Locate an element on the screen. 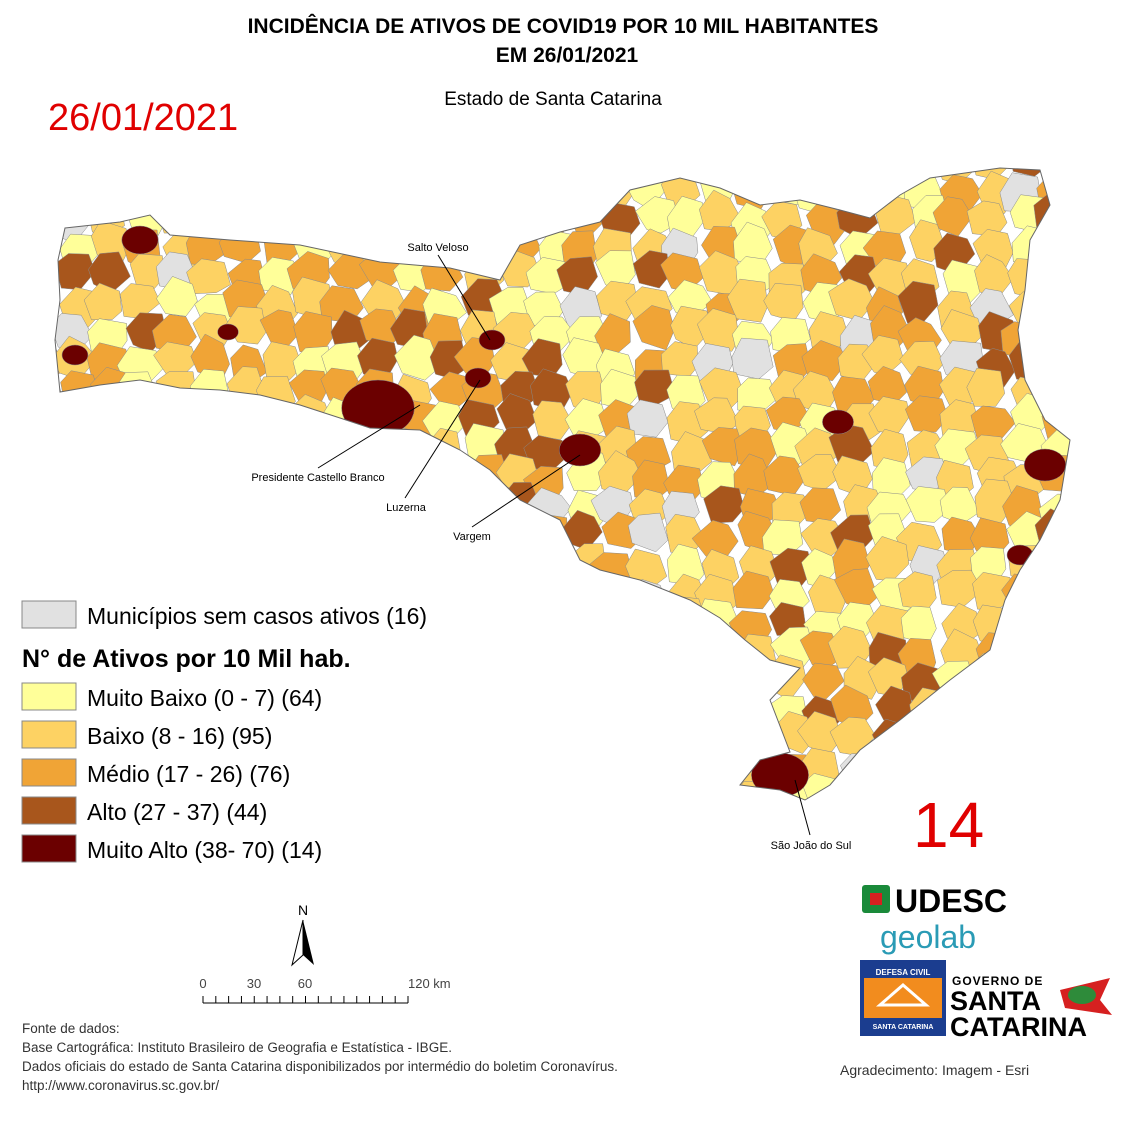 The height and width of the screenshot is (1134, 1134). title: EM 26/01/2021 is located at coordinates (567, 55).